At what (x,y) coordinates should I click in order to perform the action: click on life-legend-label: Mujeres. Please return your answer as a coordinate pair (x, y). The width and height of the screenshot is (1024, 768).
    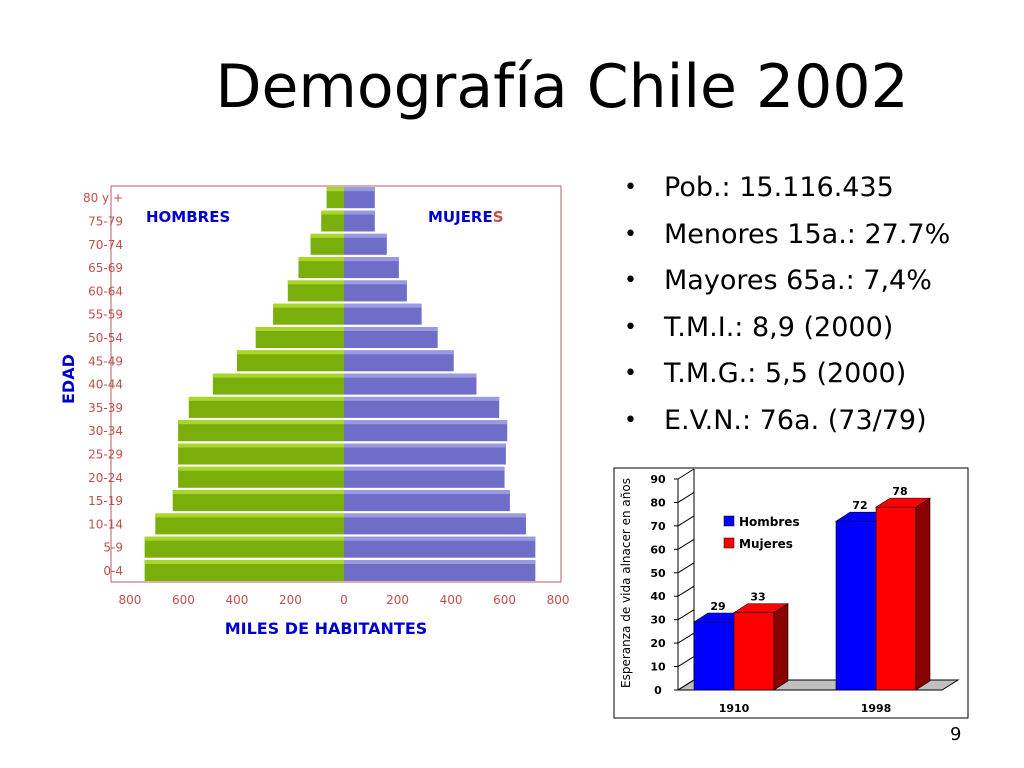
    Looking at the image, I should click on (766, 544).